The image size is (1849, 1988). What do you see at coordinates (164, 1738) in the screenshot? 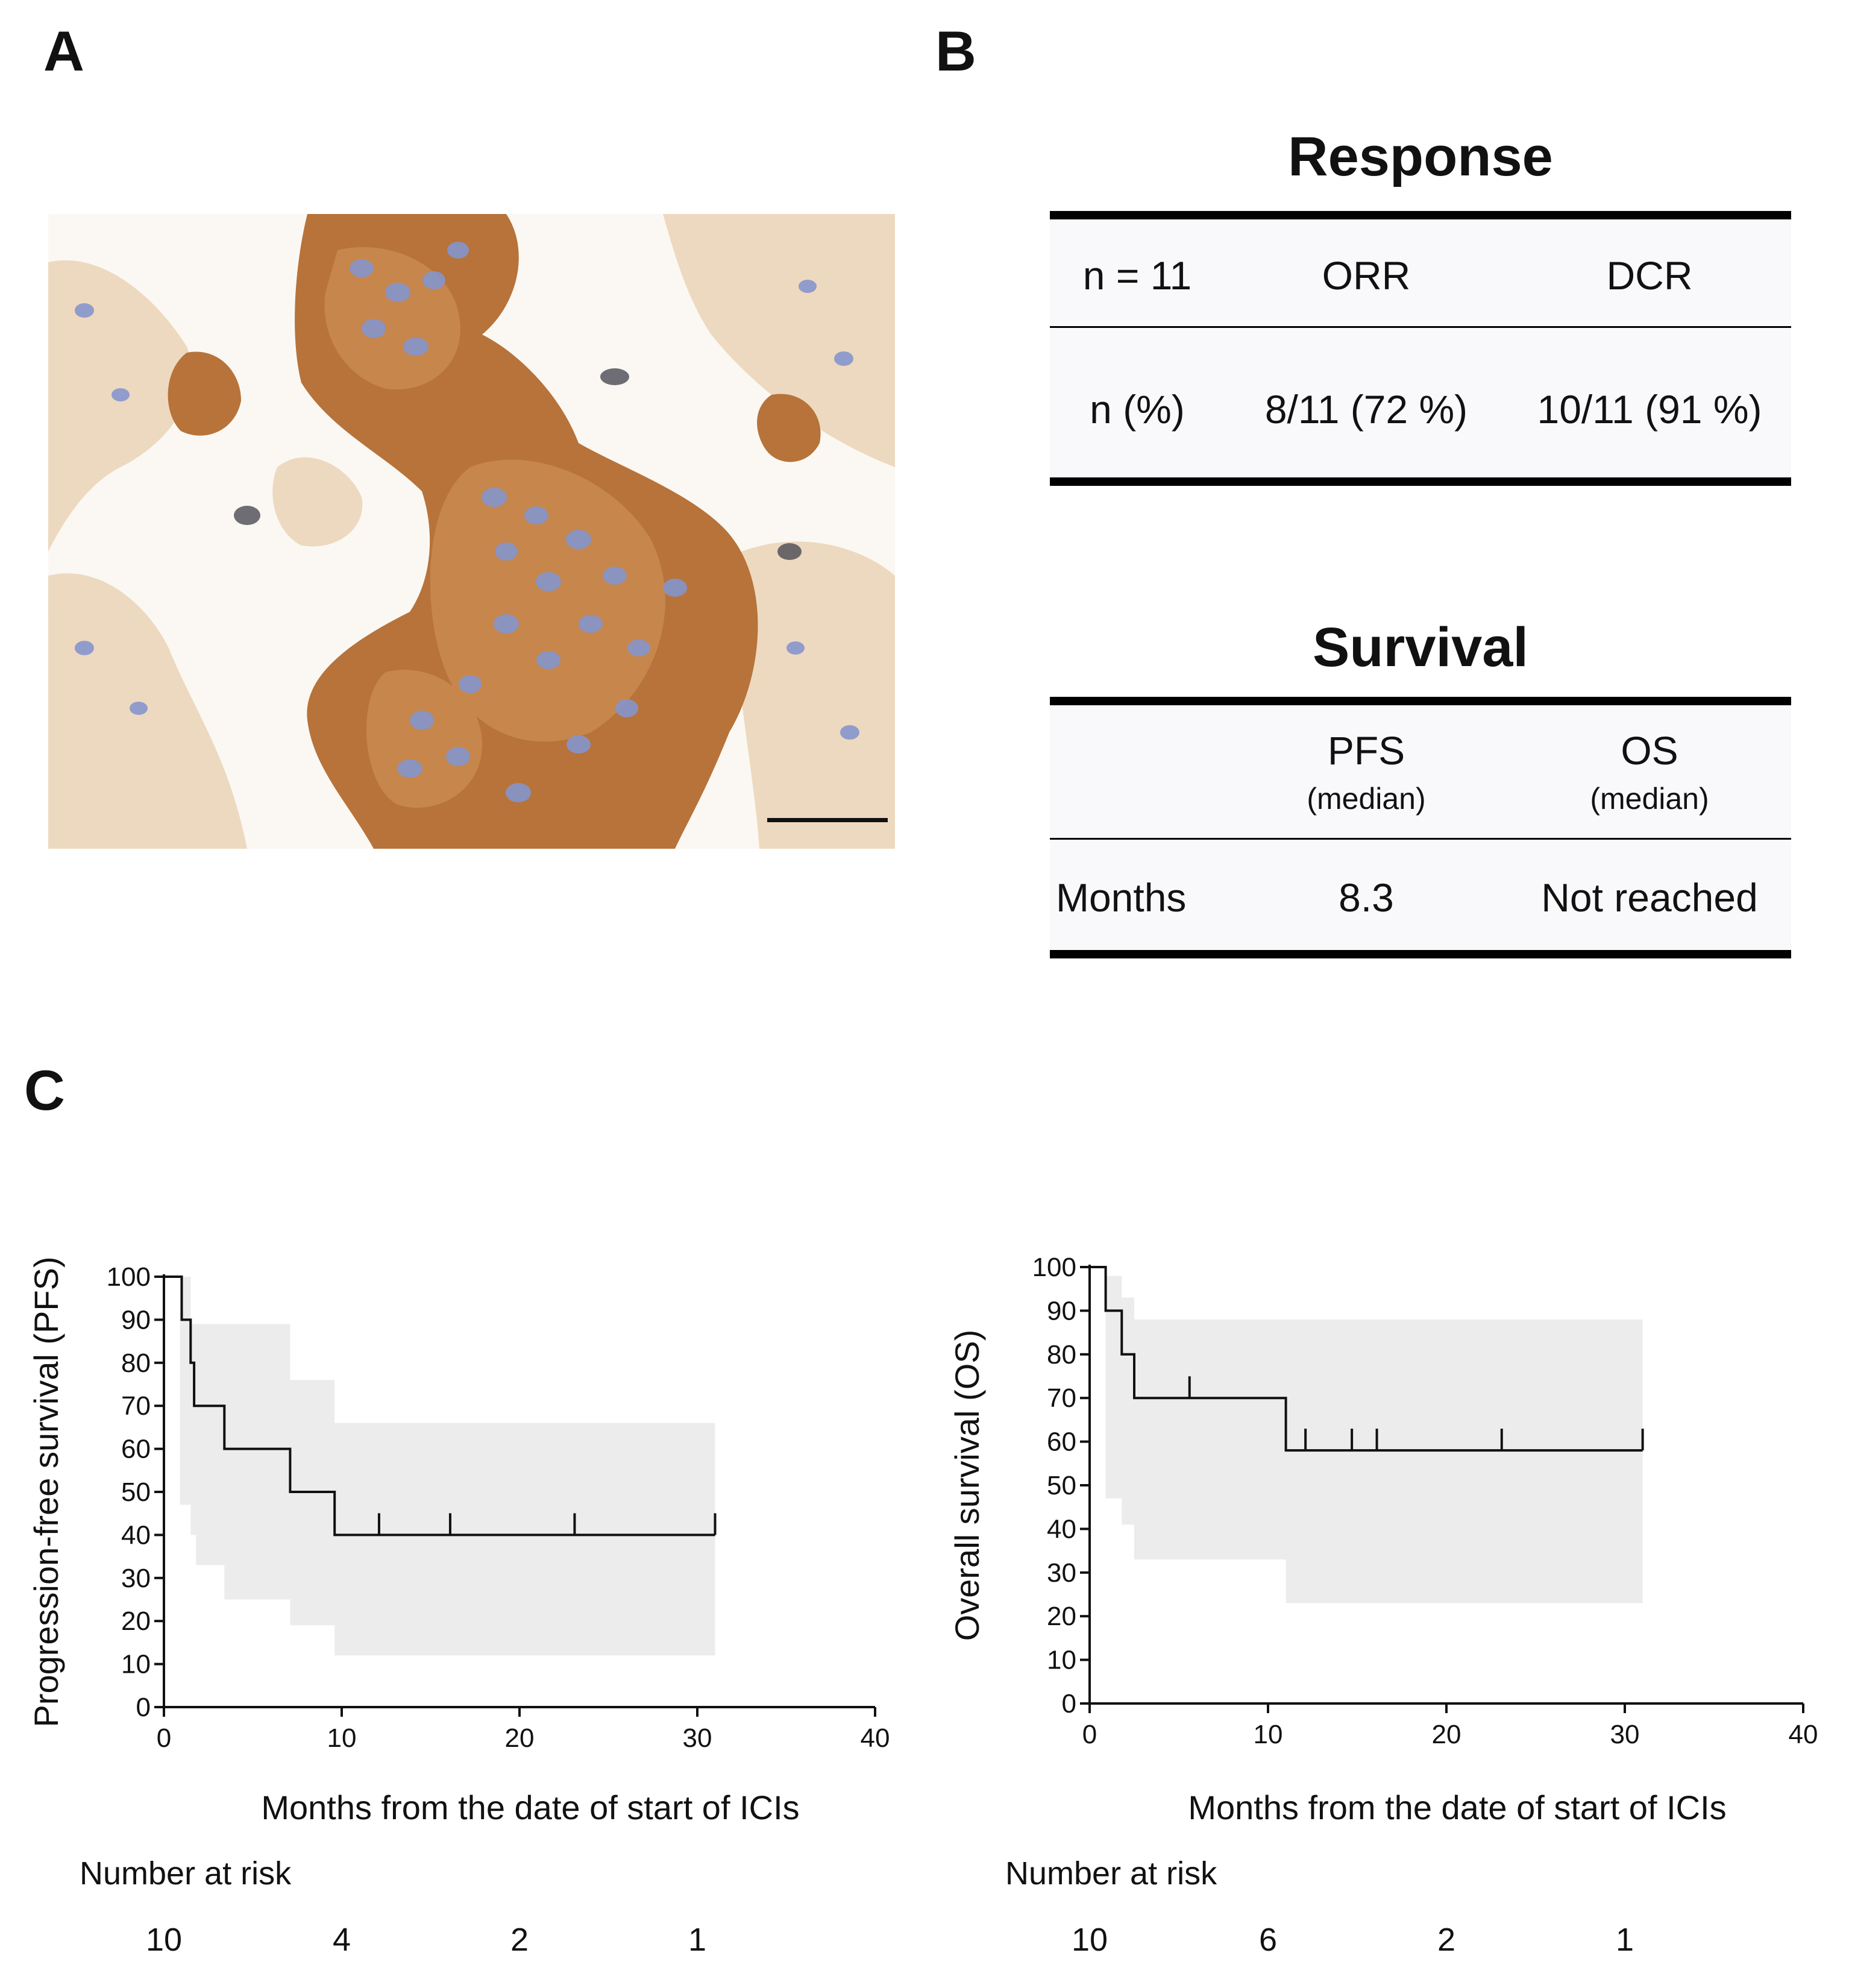
I see `pfs-x-tick-label: 0` at bounding box center [164, 1738].